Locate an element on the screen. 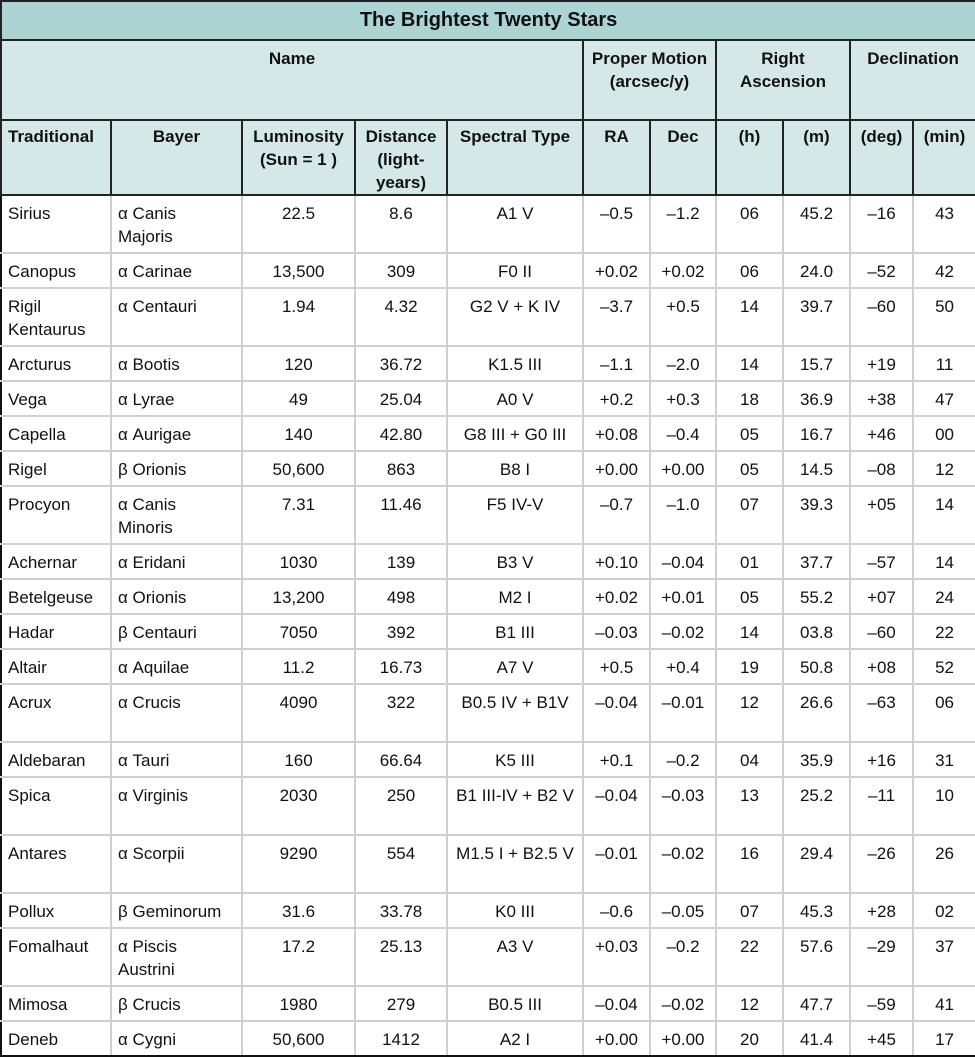  cell-pm-ra: –0.5 is located at coordinates (616, 224).